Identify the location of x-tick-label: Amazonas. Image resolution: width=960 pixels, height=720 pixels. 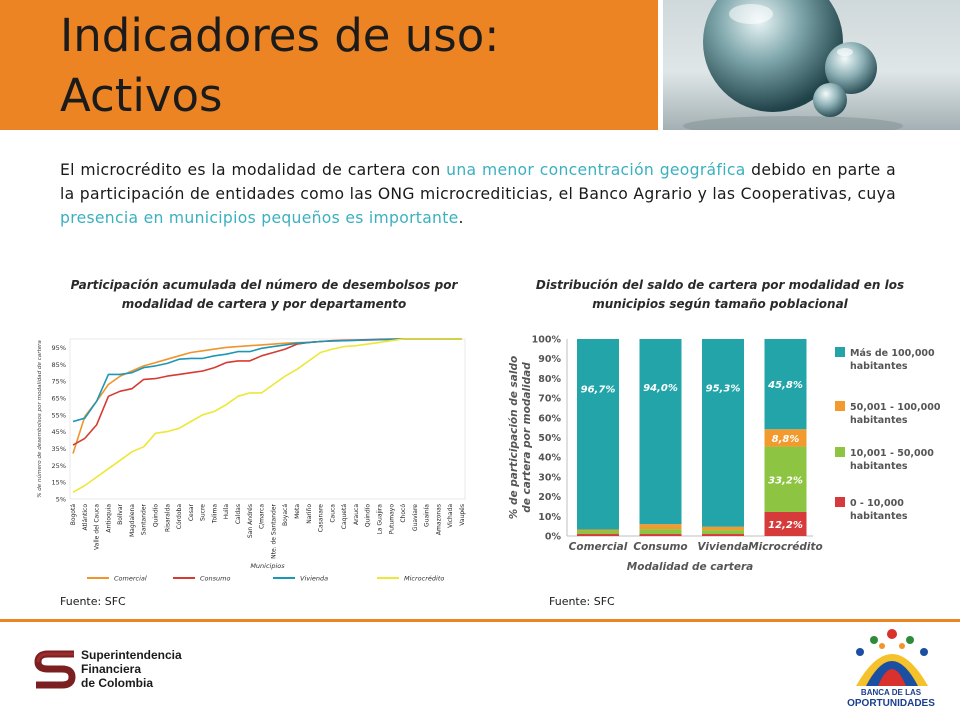
(438, 519).